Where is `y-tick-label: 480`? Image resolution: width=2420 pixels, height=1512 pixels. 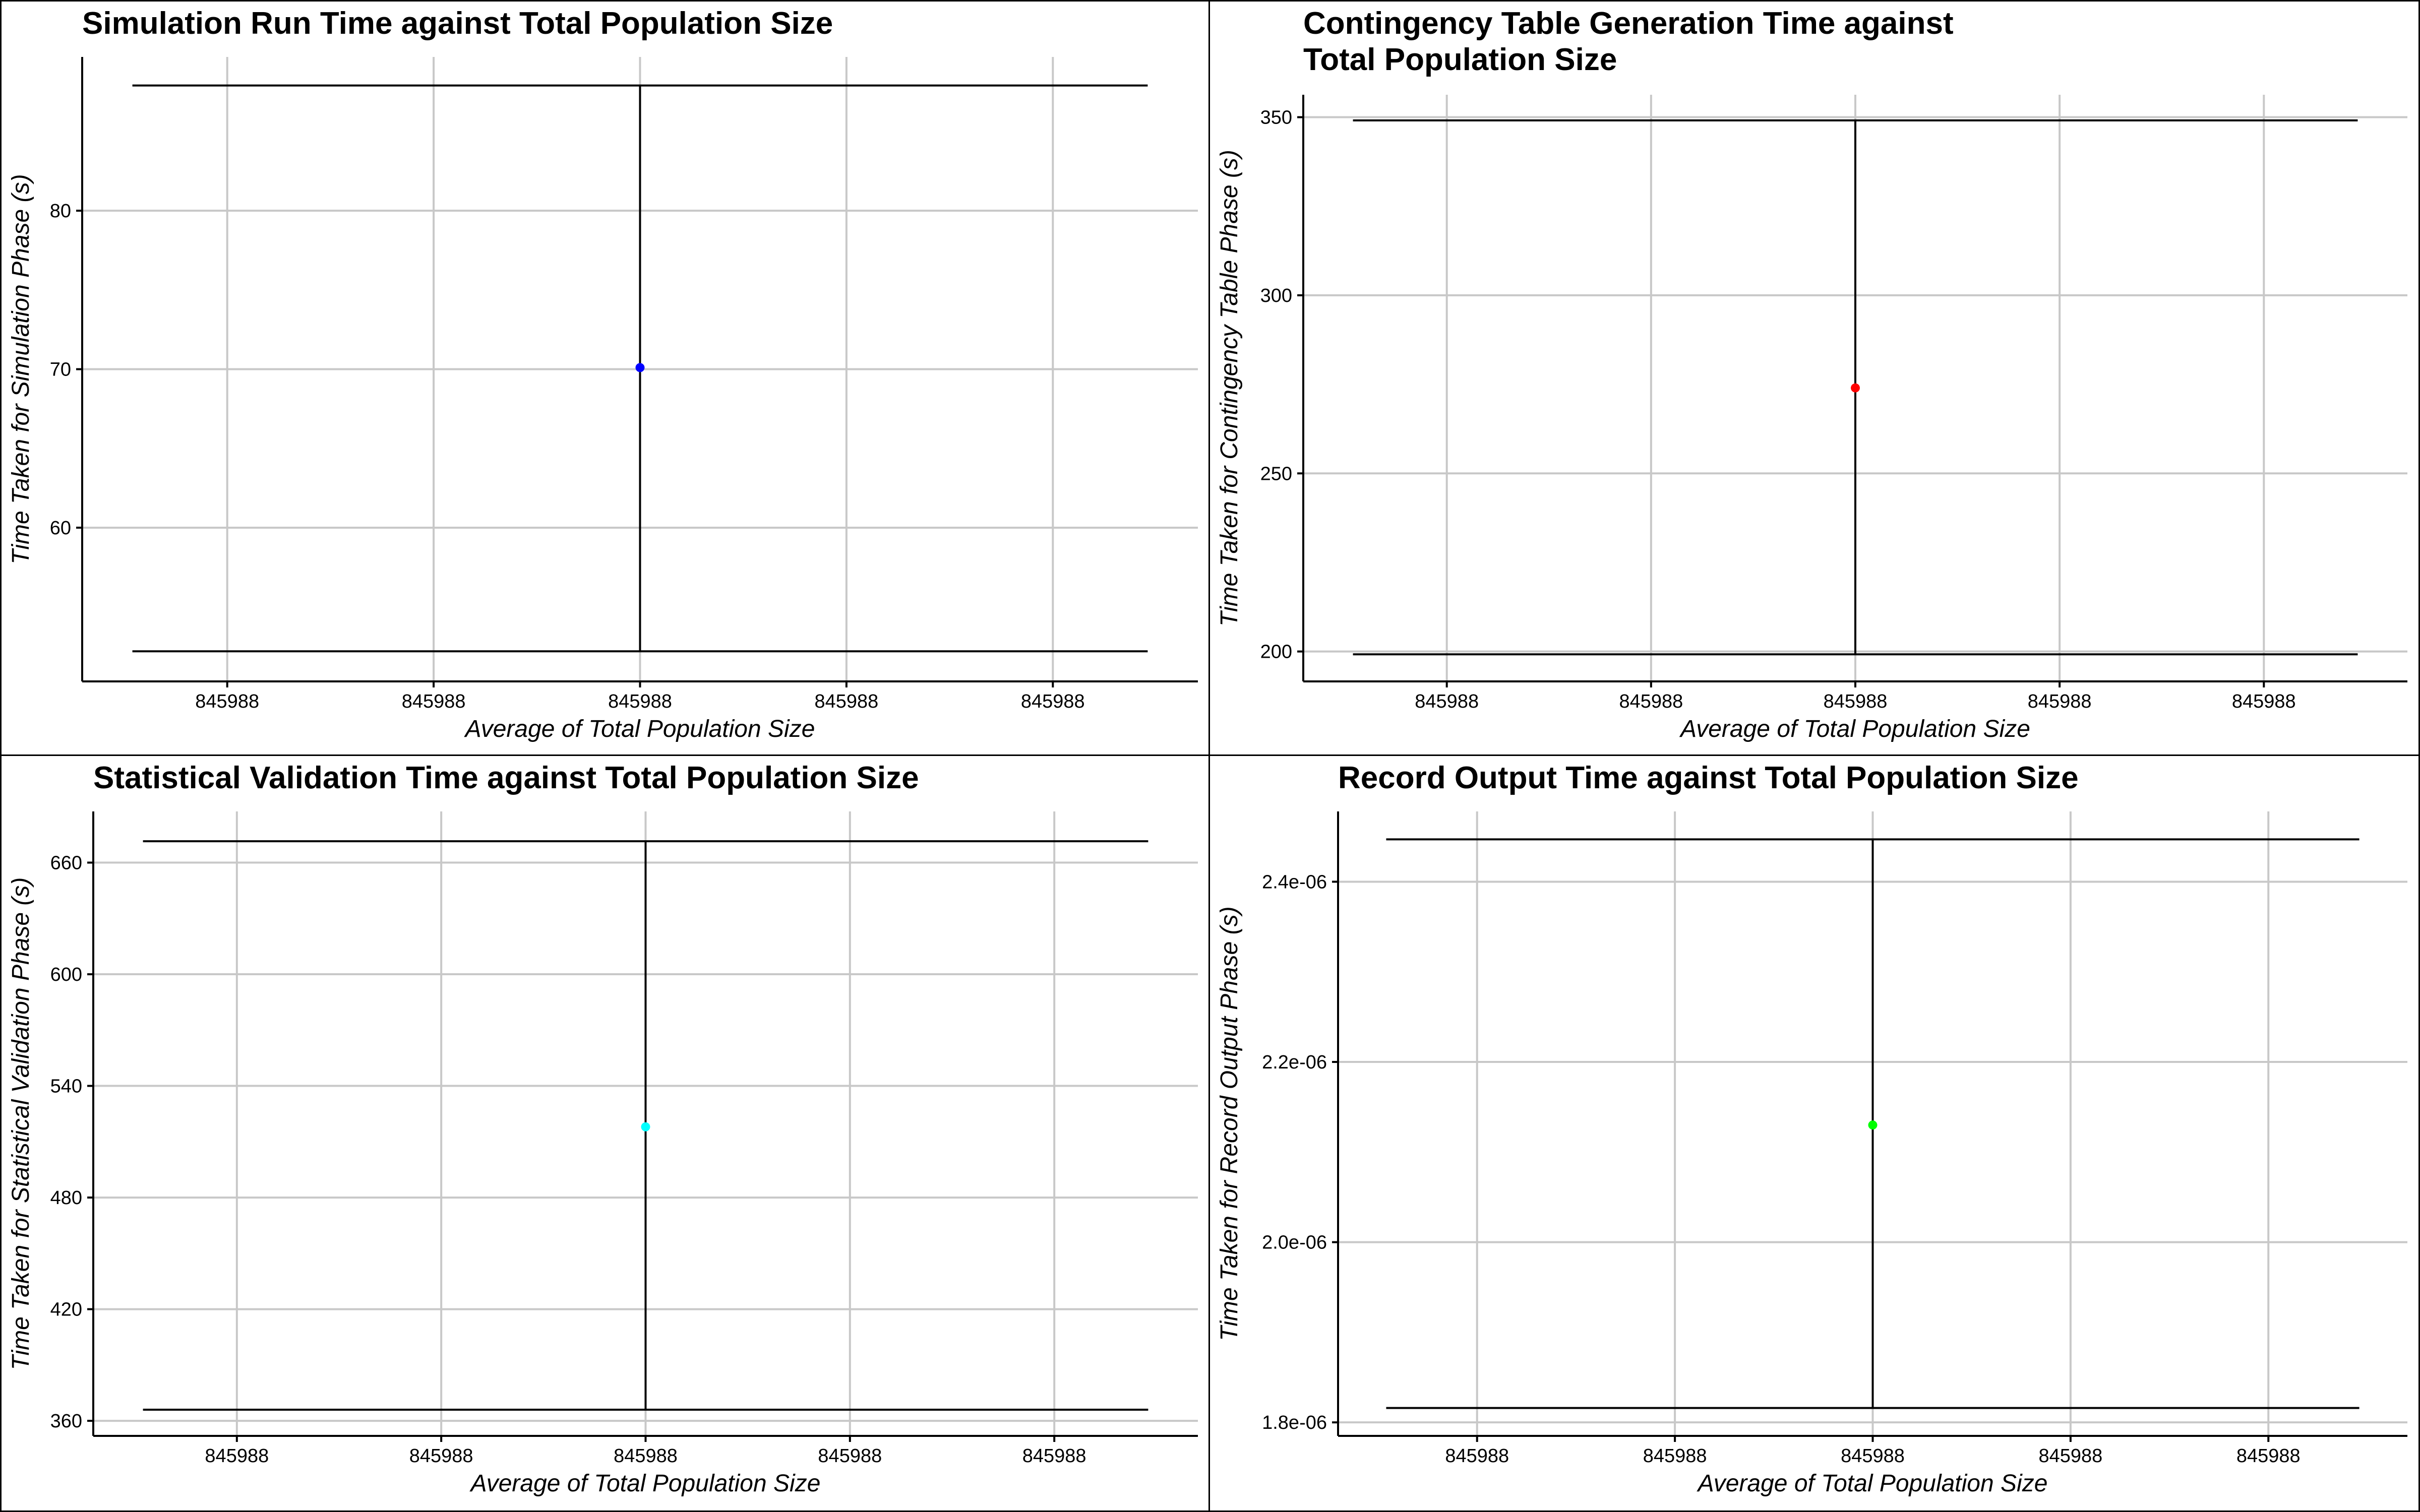
y-tick-label: 480 is located at coordinates (66, 1198).